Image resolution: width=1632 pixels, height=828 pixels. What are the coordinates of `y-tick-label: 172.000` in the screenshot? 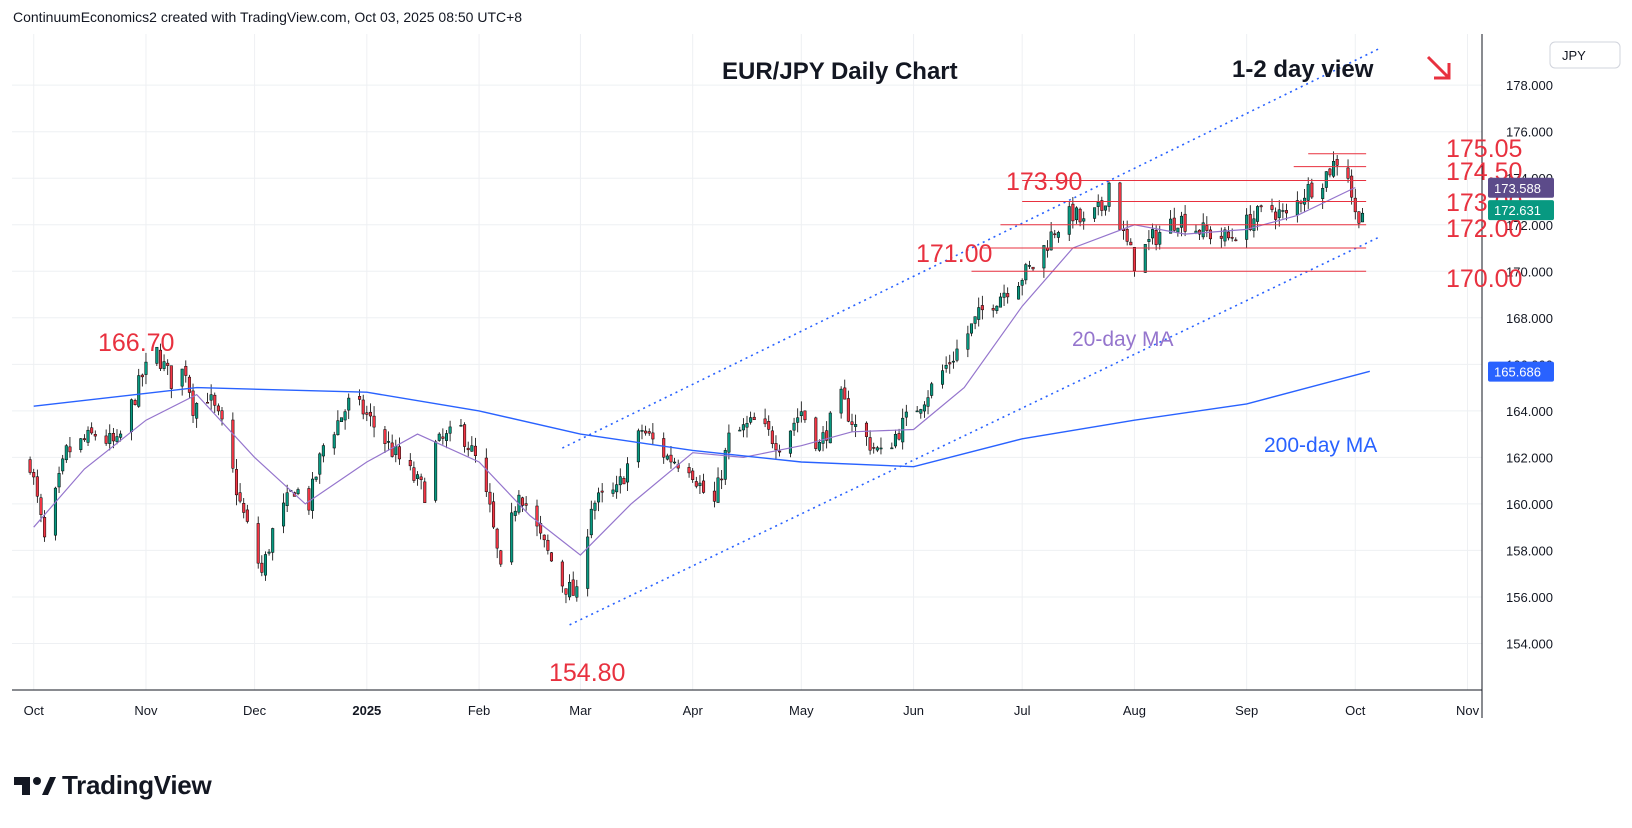 It's located at (1529, 225).